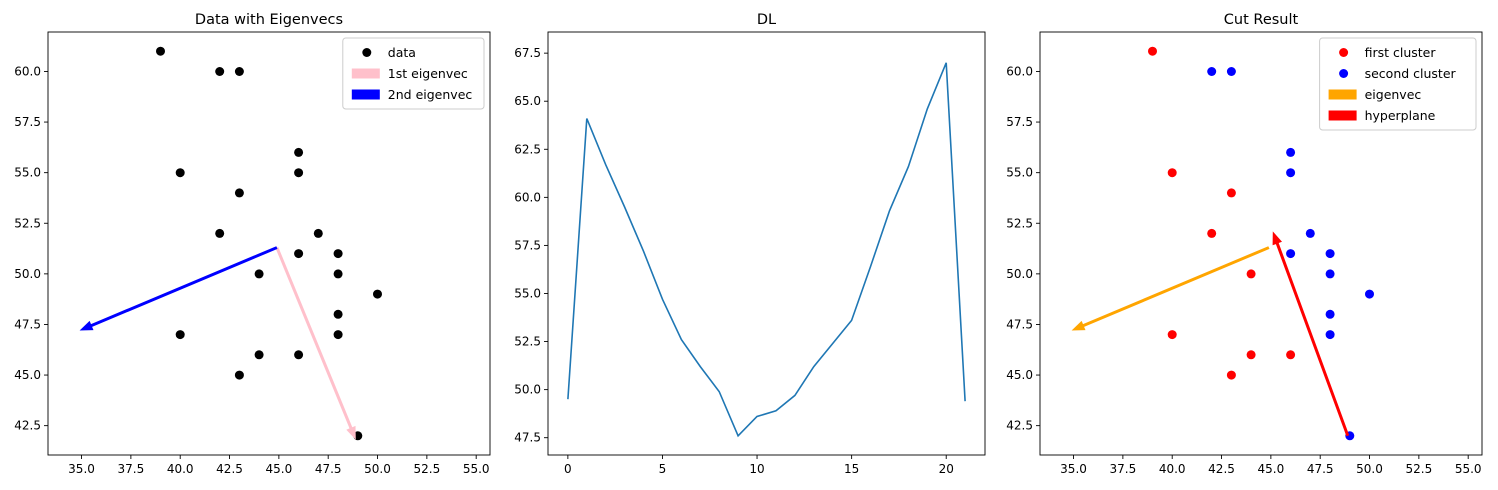 The image size is (1498, 490). What do you see at coordinates (1261, 20) in the screenshot?
I see `chart-title: Cut Result` at bounding box center [1261, 20].